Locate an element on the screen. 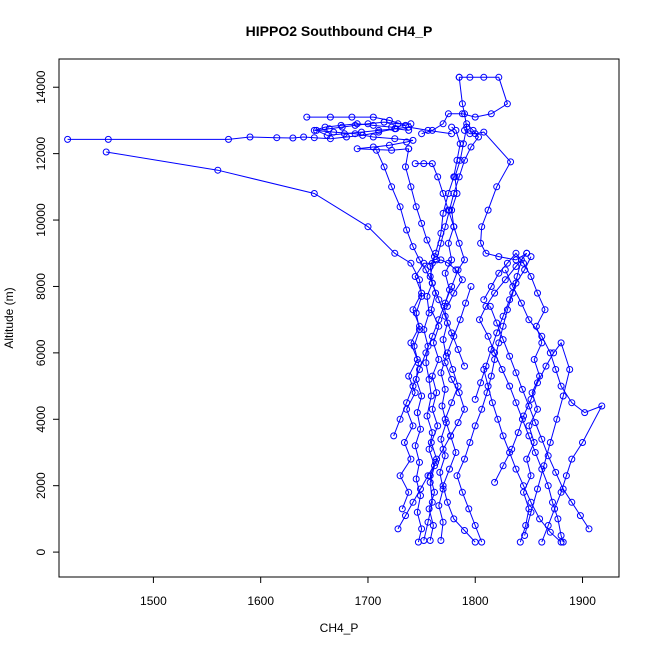 Image resolution: width=650 pixels, height=655 pixels. y-tick-label: 10000 is located at coordinates (41, 220).